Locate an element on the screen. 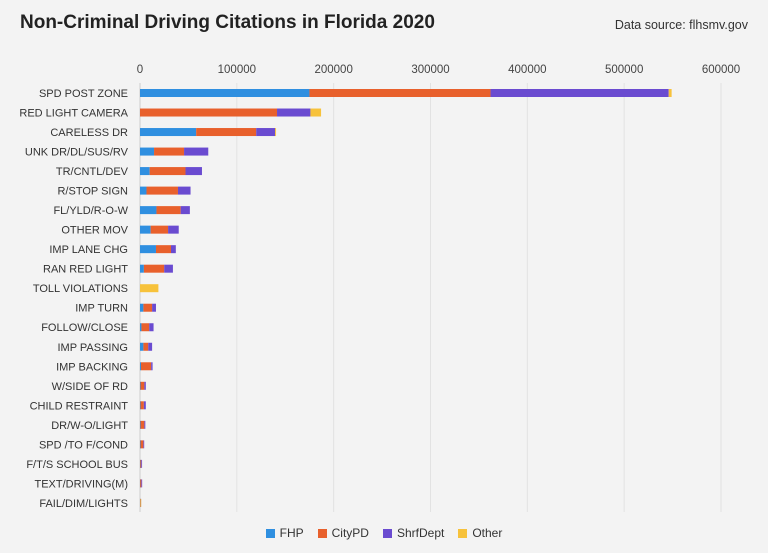 The image size is (768, 553). legend-label: FHP is located at coordinates (291, 533).